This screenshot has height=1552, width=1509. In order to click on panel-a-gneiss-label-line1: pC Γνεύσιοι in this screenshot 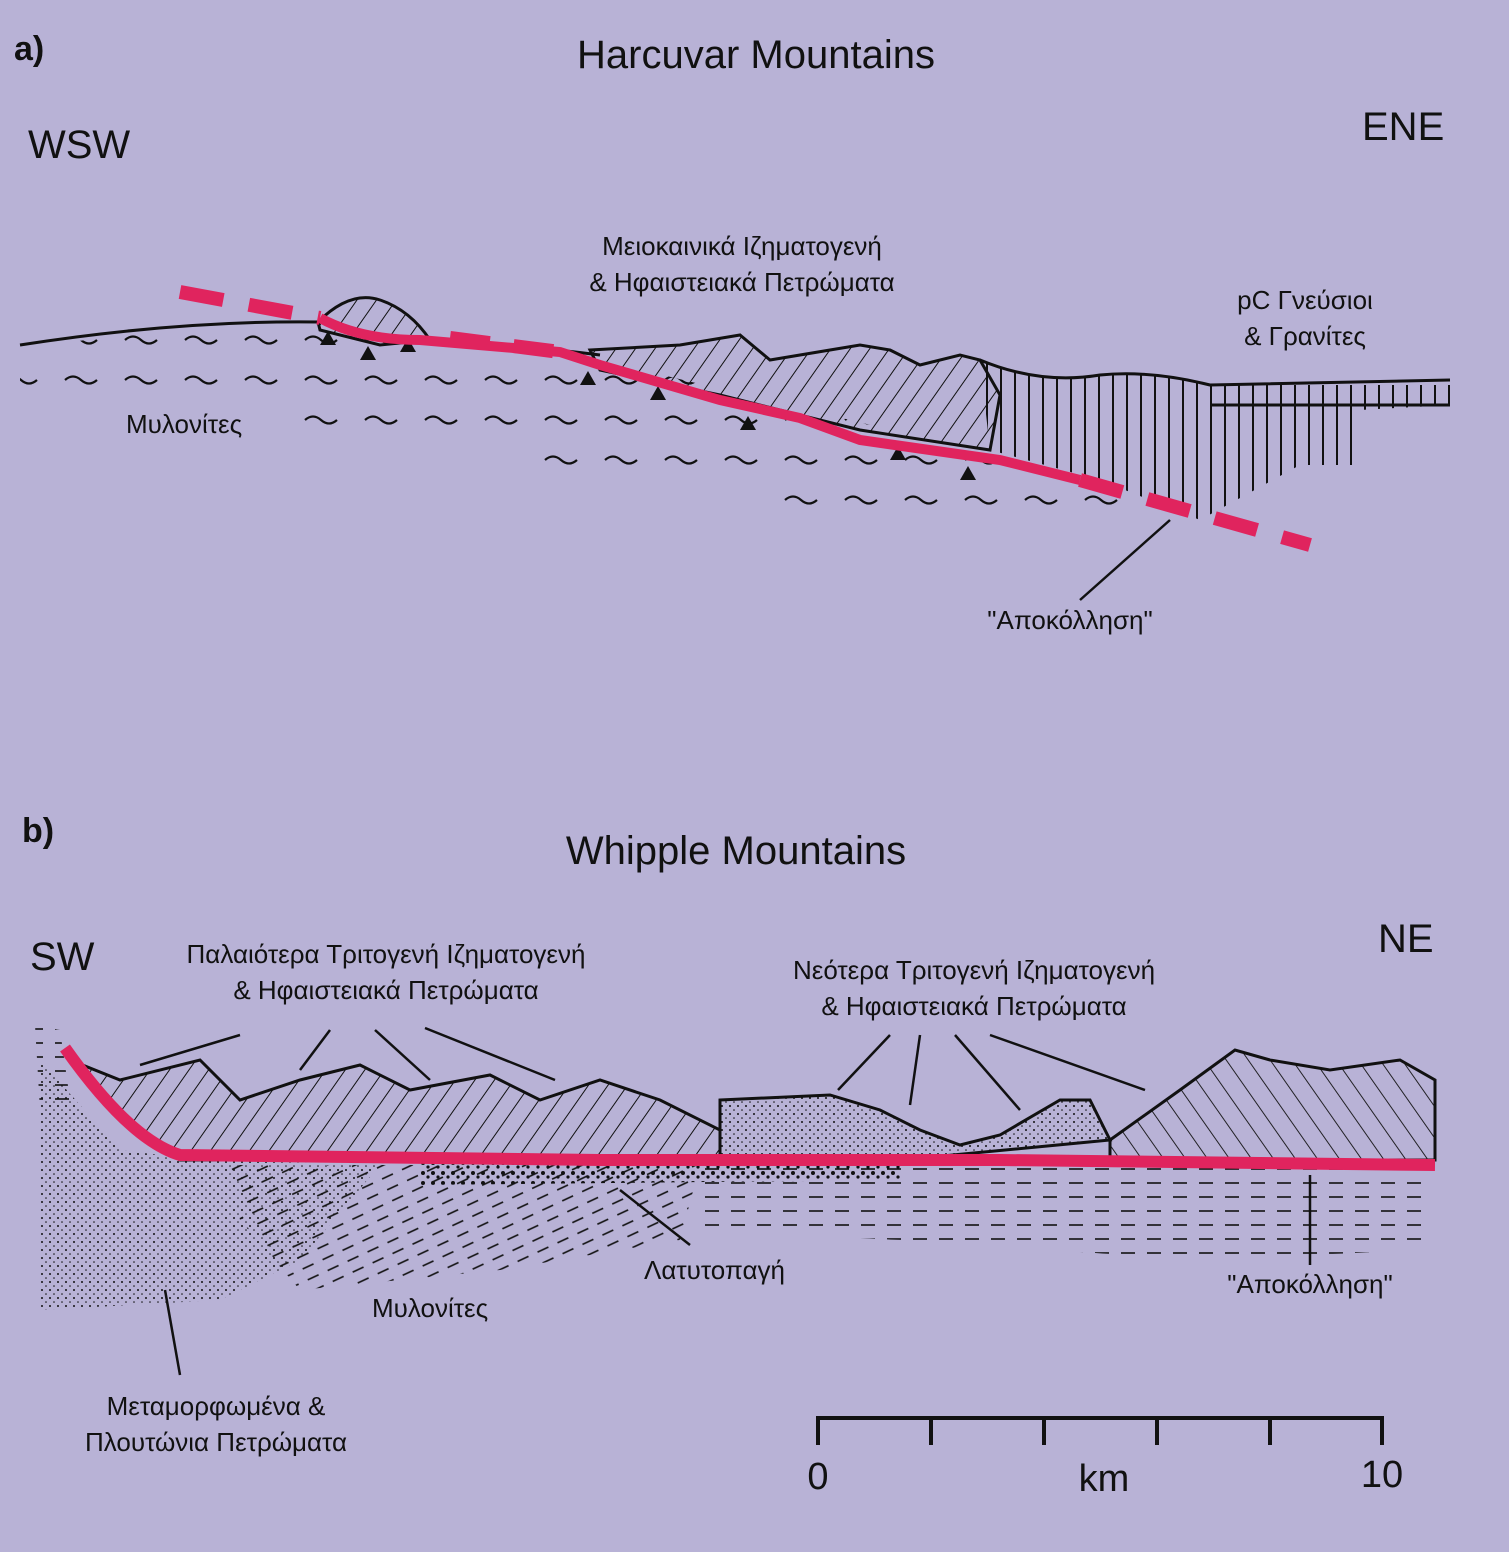, I will do `click(1305, 300)`.